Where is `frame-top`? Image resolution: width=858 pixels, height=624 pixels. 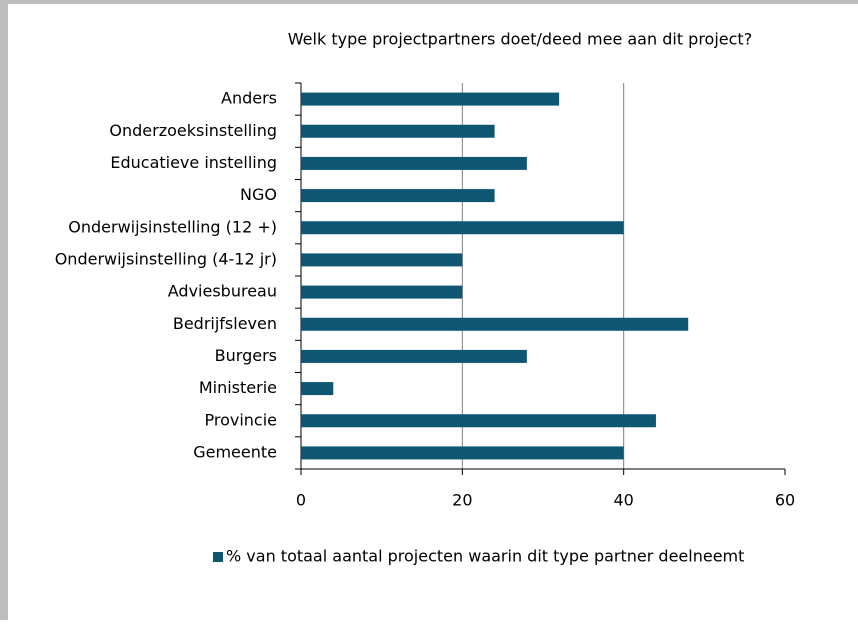
frame-top is located at coordinates (429, 2).